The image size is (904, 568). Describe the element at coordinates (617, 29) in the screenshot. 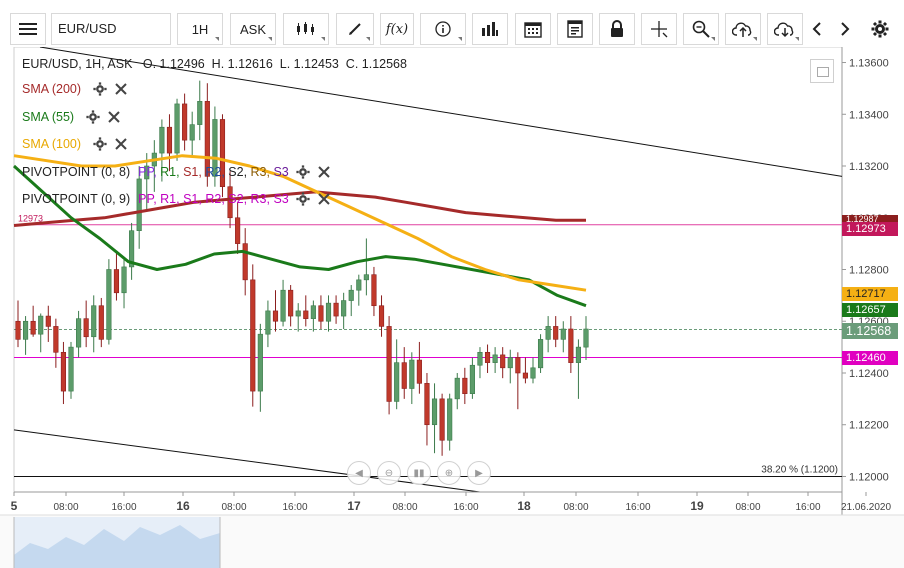

I see `lock-button` at that location.